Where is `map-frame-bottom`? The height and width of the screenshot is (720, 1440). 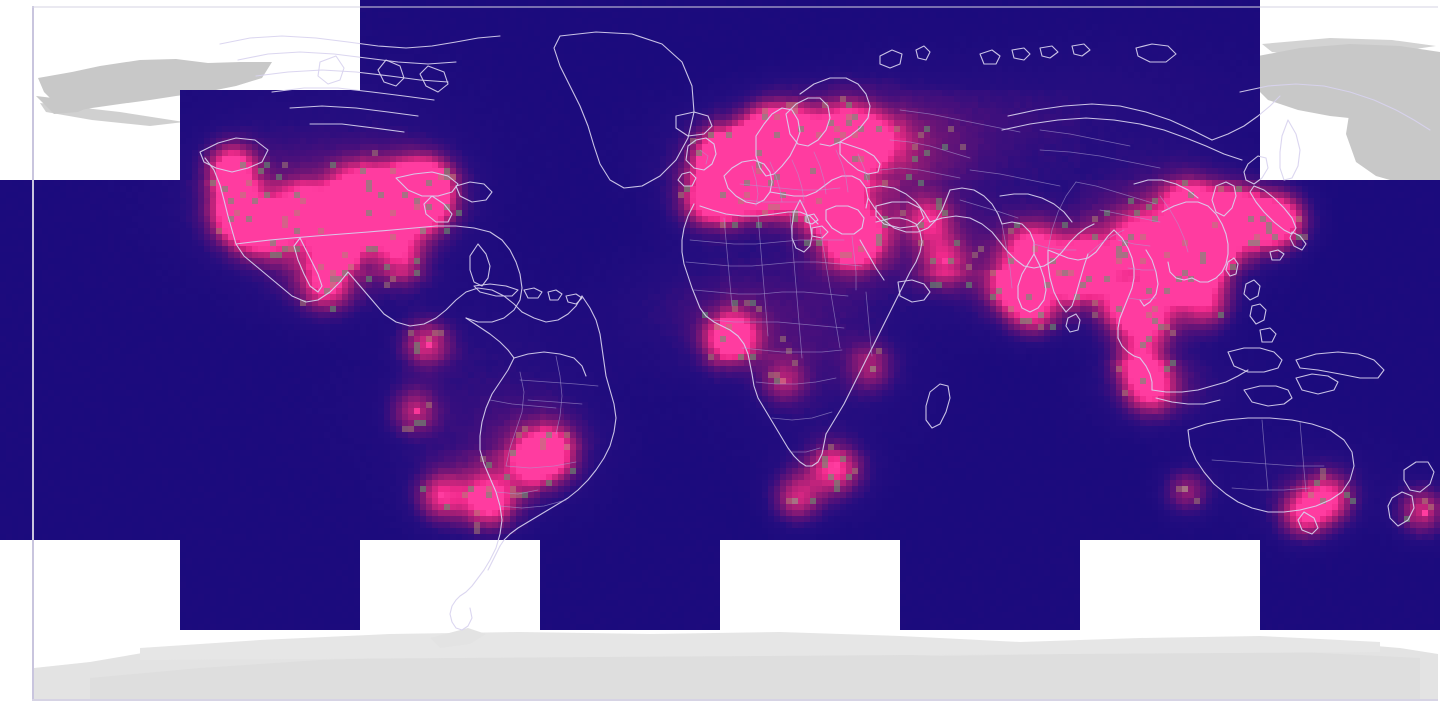
map-frame-bottom is located at coordinates (735, 700).